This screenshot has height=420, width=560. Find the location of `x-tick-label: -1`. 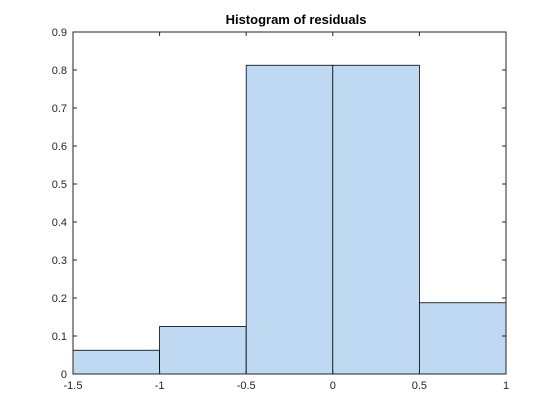

x-tick-label: -1 is located at coordinates (160, 386).